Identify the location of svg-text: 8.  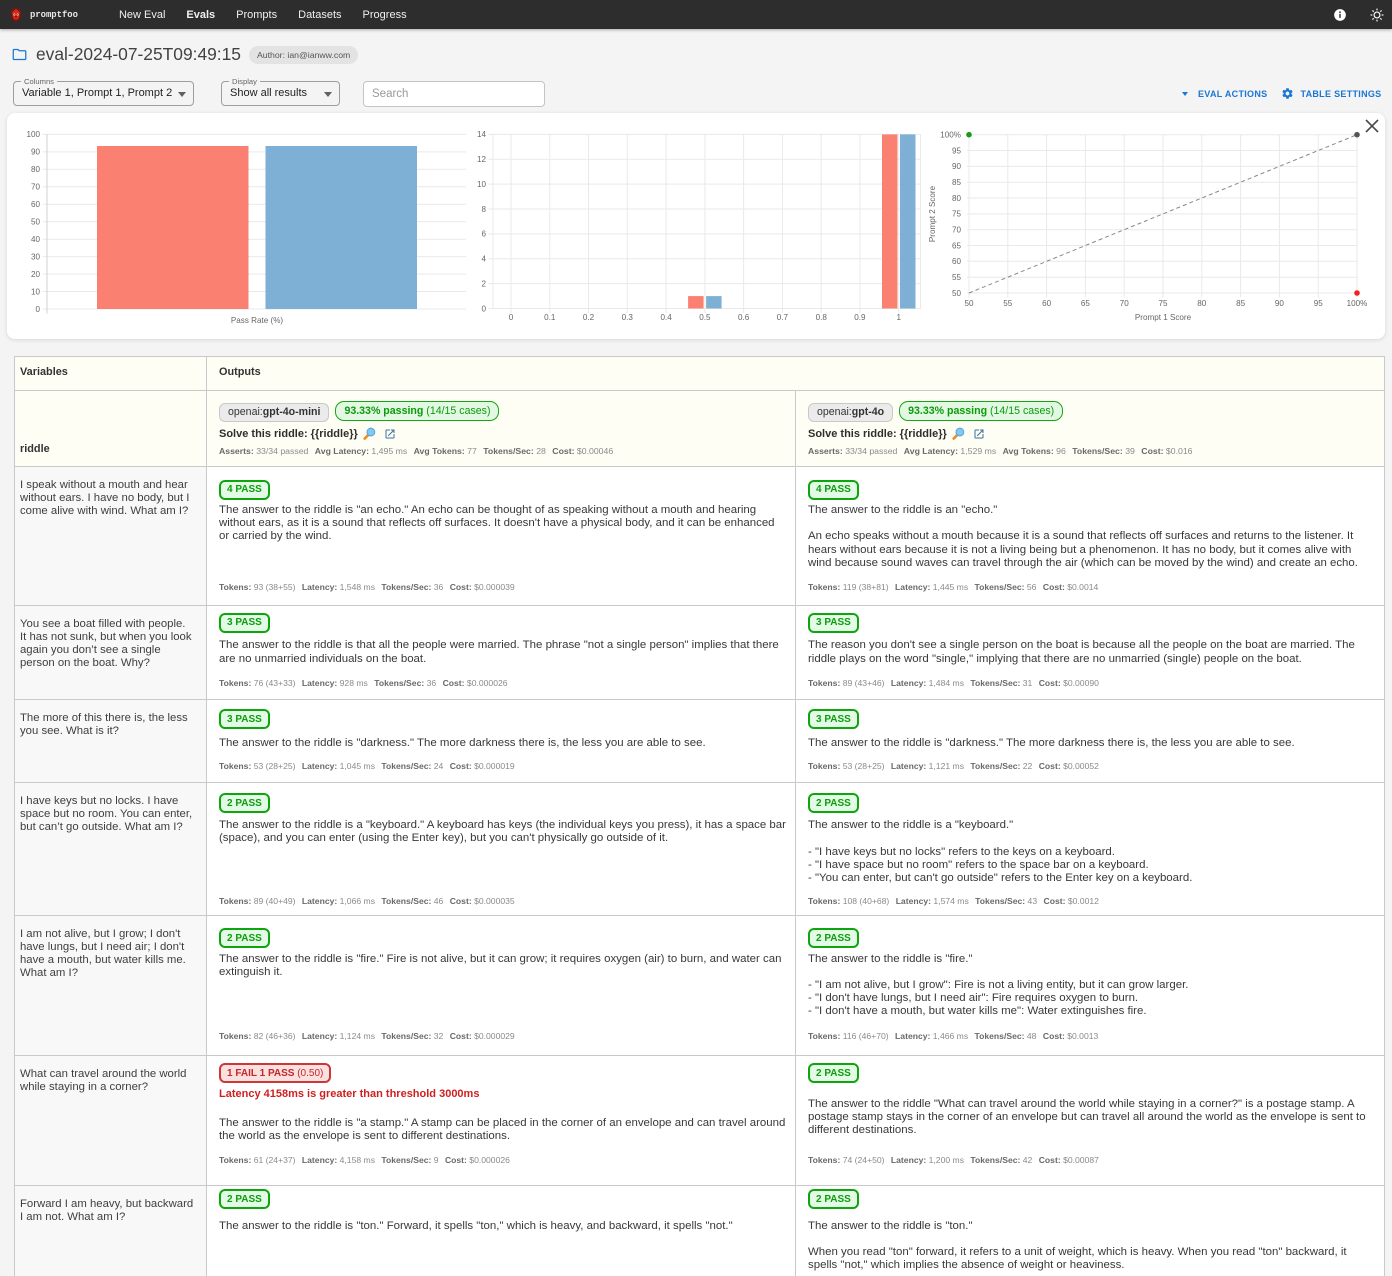
(483, 209).